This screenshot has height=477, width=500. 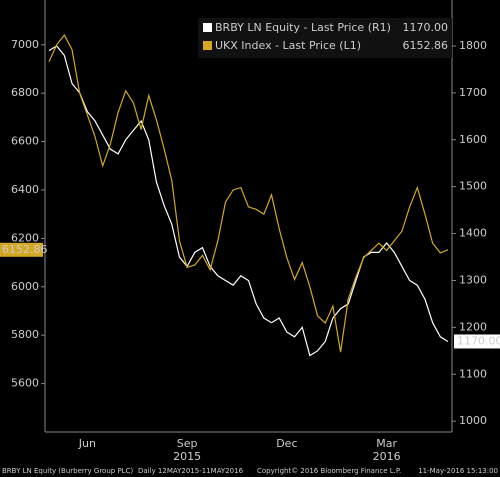 I want to click on footer-security: BRBY LN Equity (Burberry Group PLC), so click(x=67, y=471).